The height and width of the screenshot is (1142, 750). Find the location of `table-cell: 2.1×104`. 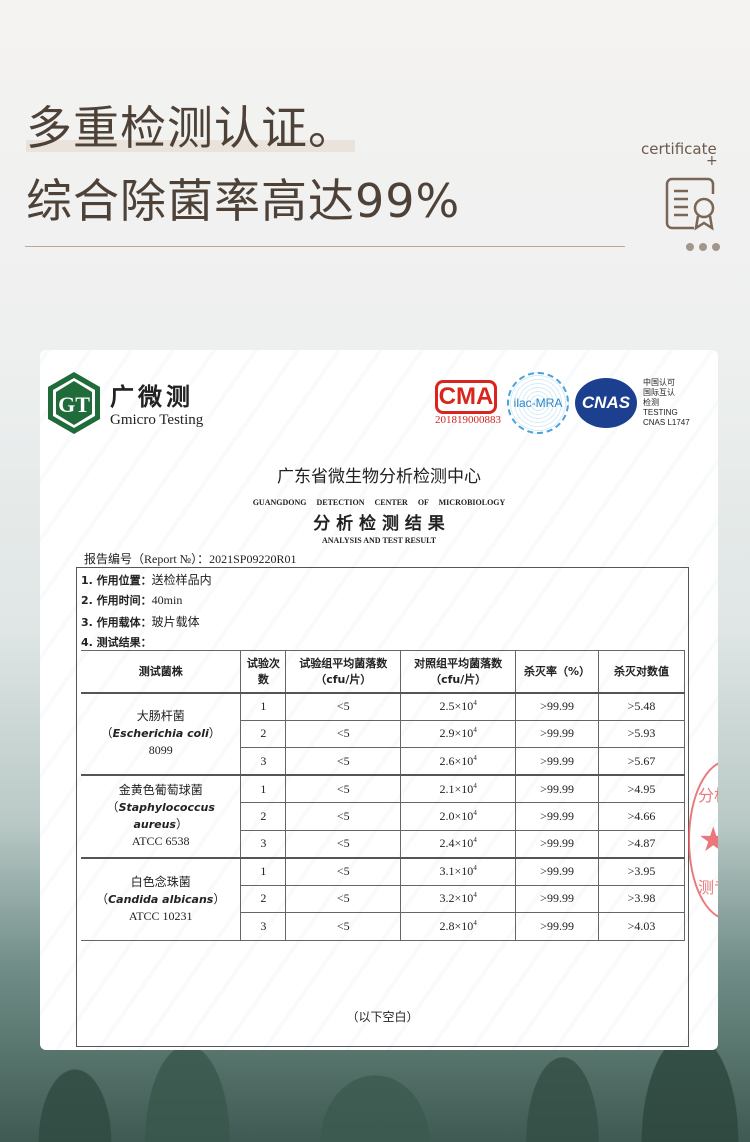

table-cell: 2.1×104 is located at coordinates (458, 788).